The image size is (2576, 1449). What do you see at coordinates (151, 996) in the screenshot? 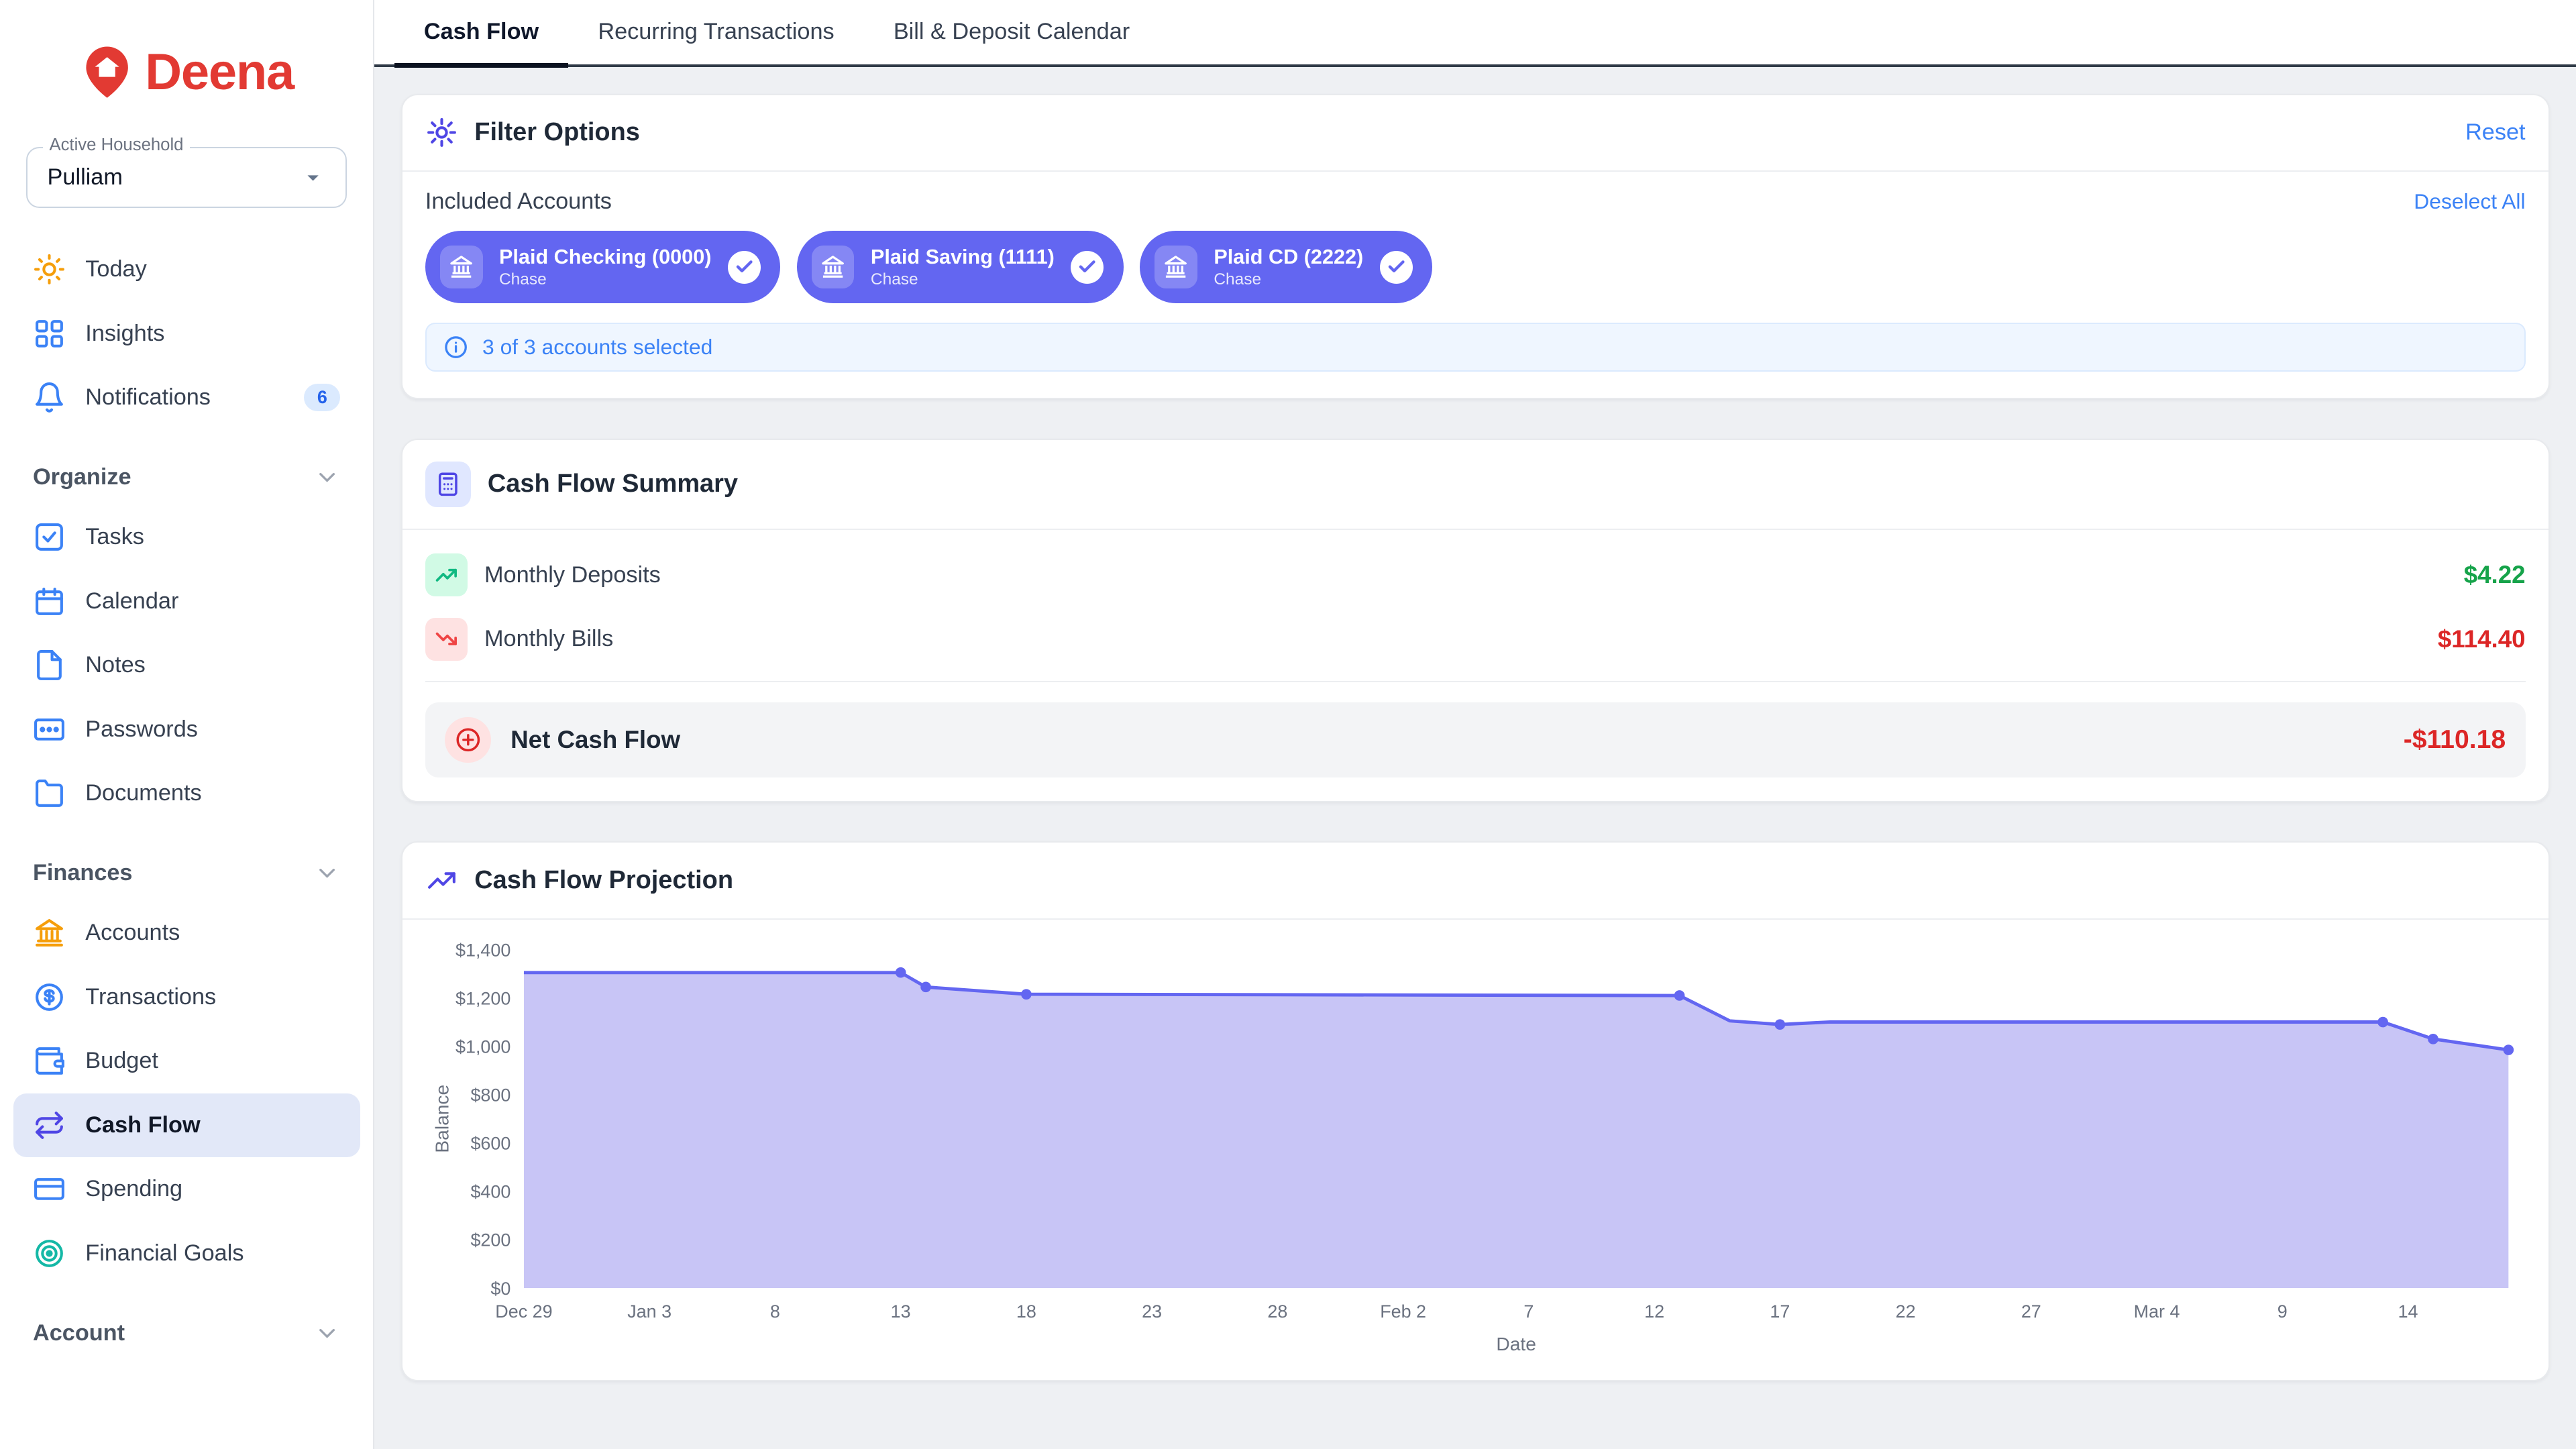
I see `sidebar-item-label: Transactions` at bounding box center [151, 996].